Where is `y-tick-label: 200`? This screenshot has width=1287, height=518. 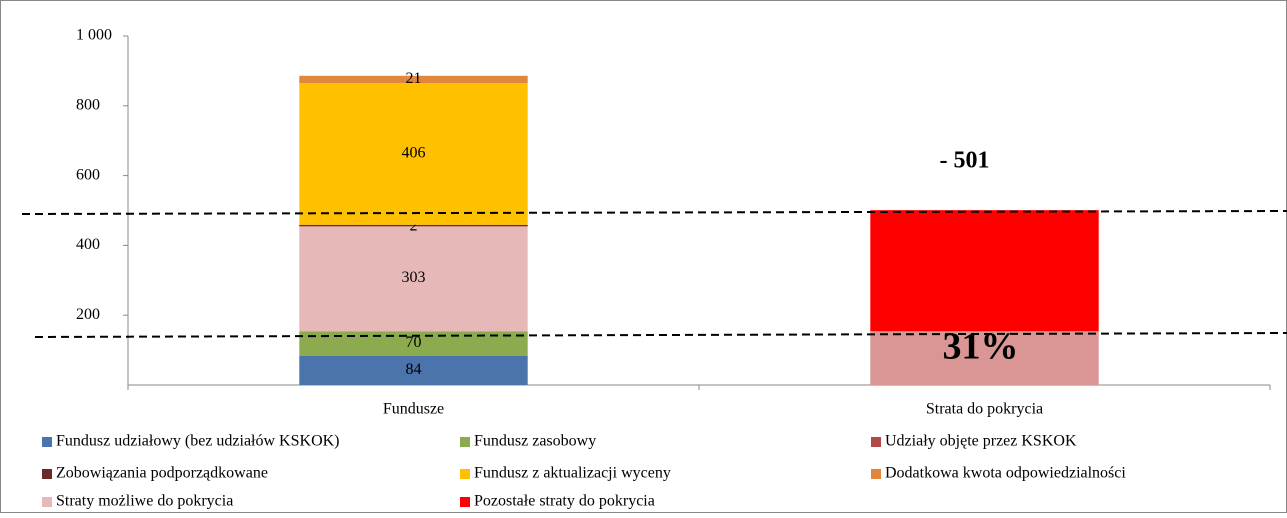
y-tick-label: 200 is located at coordinates (88, 314).